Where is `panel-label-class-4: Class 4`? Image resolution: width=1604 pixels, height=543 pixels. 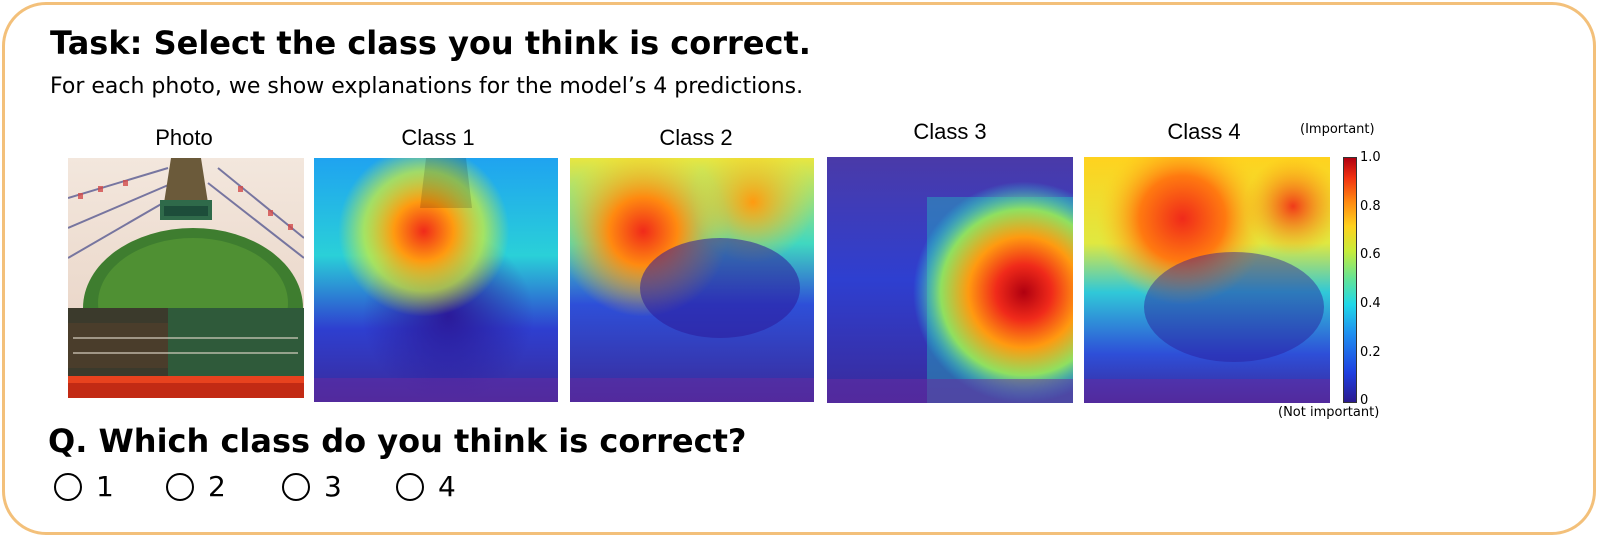 panel-label-class-4: Class 4 is located at coordinates (1204, 131).